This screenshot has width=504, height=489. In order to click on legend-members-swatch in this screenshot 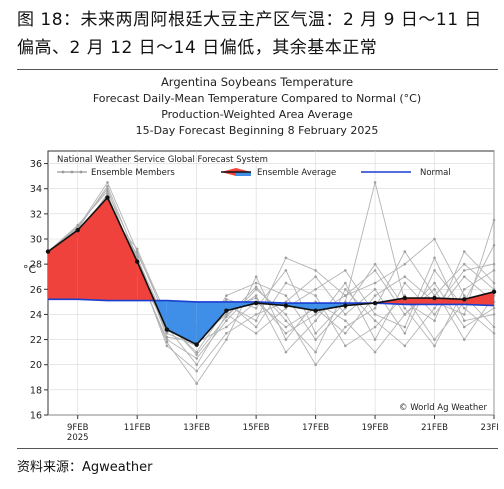, I will do `click(72, 172)`.